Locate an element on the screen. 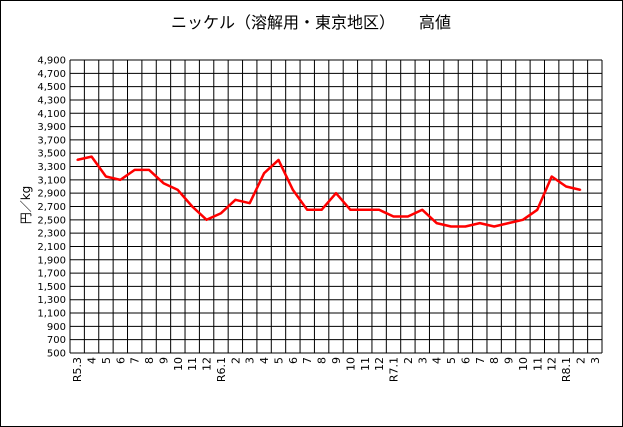  y-tick-label: 700 is located at coordinates (56, 340).